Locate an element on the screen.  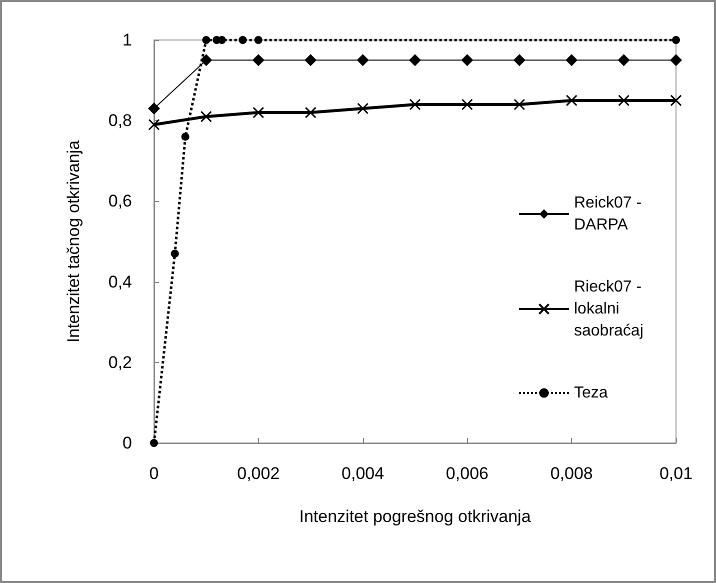
legend-label: Teza is located at coordinates (591, 393).